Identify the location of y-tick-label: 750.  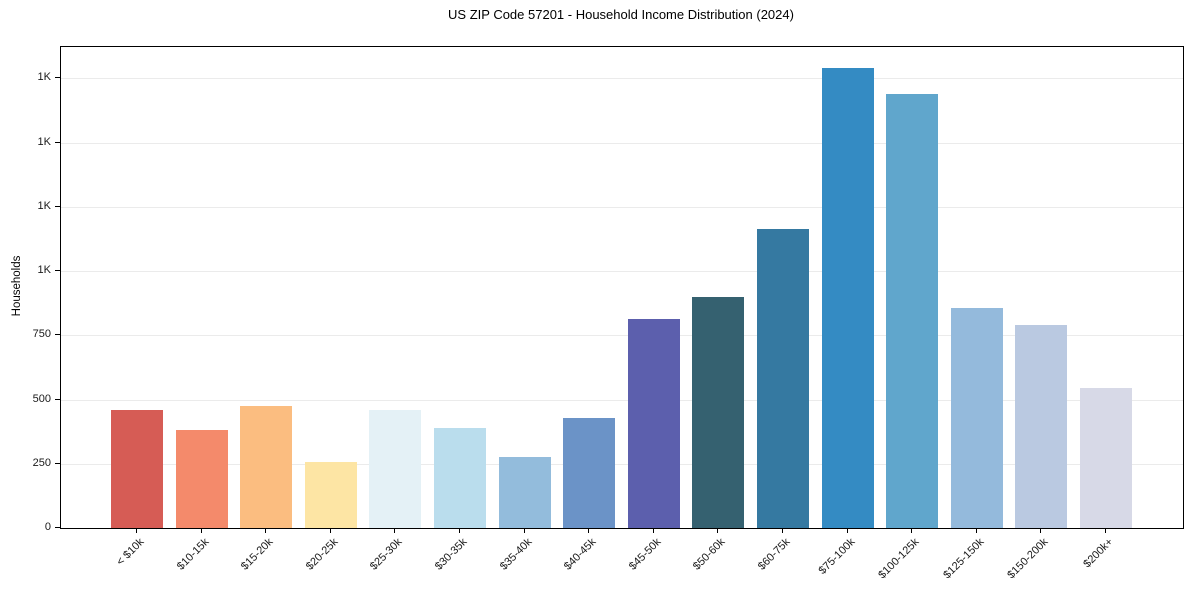
(41, 334).